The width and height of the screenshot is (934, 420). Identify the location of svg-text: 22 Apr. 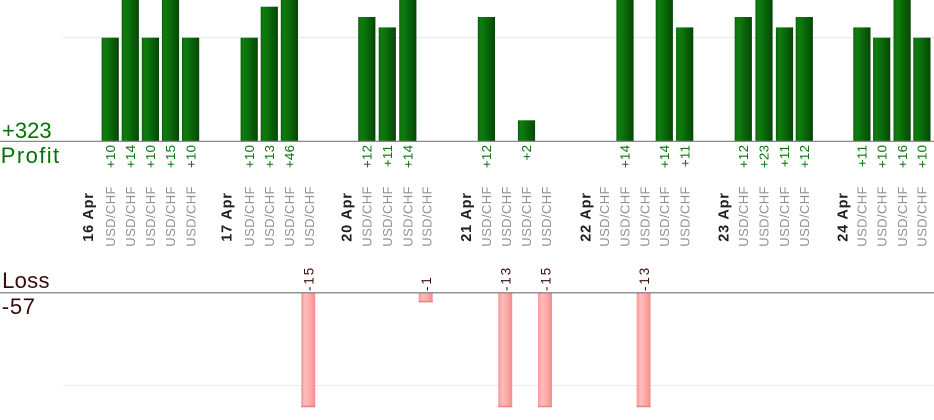
(587, 216).